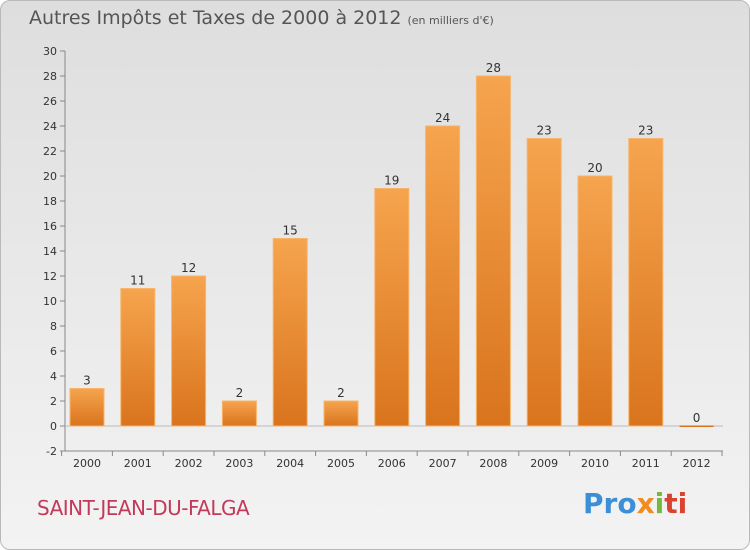  What do you see at coordinates (676, 503) in the screenshot?
I see `logo-part: ti` at bounding box center [676, 503].